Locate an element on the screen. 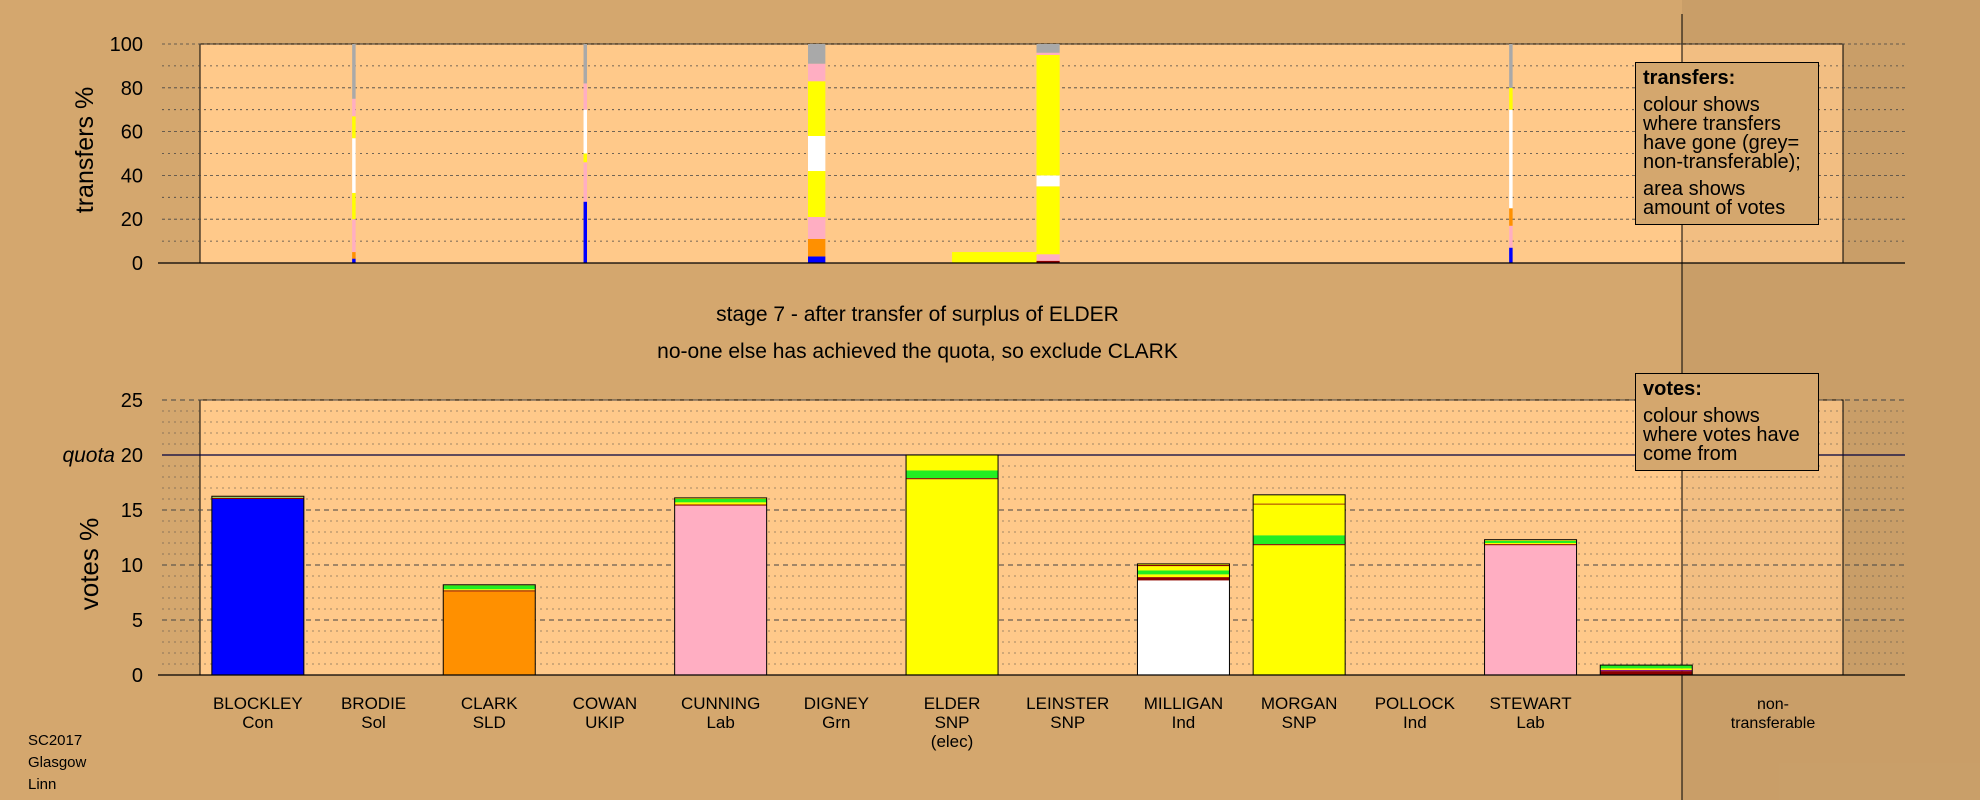 This screenshot has height=800, width=1980. bottom-y-tick-label: 25 is located at coordinates (132, 401).